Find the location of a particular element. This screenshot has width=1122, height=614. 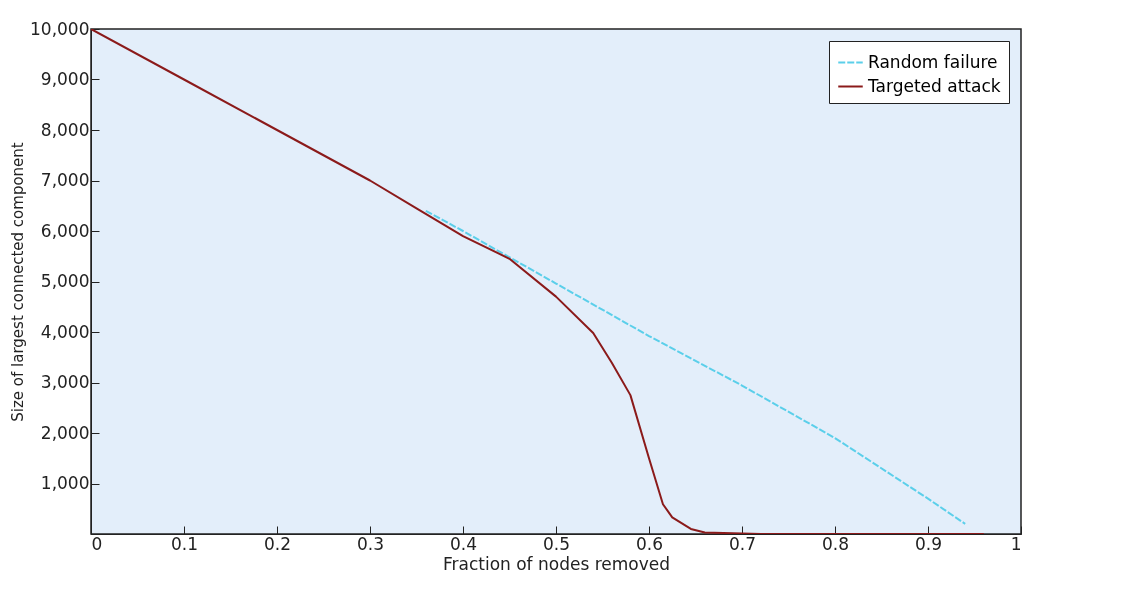

y-tick-label: 4,000 is located at coordinates (65, 331).